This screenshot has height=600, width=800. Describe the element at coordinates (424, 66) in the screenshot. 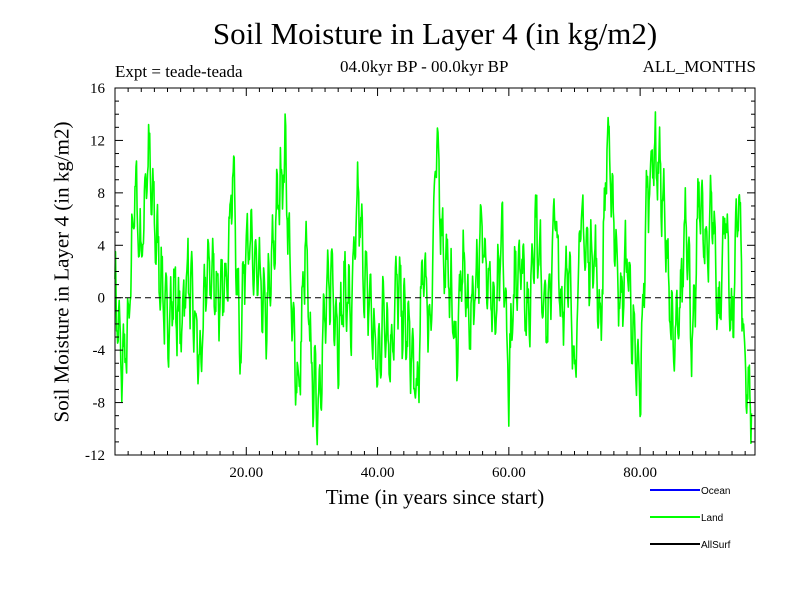

I see `period-label: 04.0kyr BP - 00.0kyr BP` at that location.